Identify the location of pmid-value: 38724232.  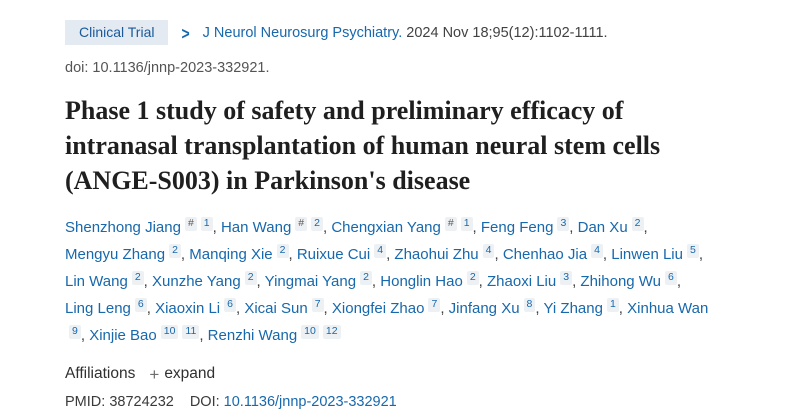
(141, 402).